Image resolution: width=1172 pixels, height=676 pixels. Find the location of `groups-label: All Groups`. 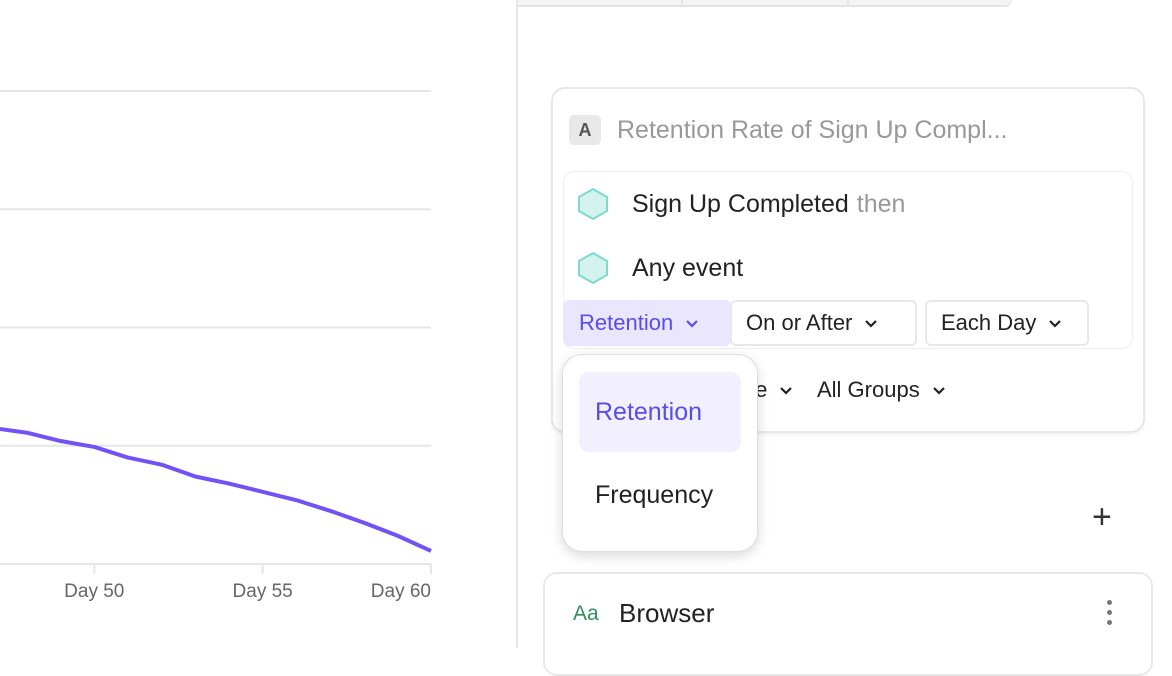

groups-label: All Groups is located at coordinates (868, 389).